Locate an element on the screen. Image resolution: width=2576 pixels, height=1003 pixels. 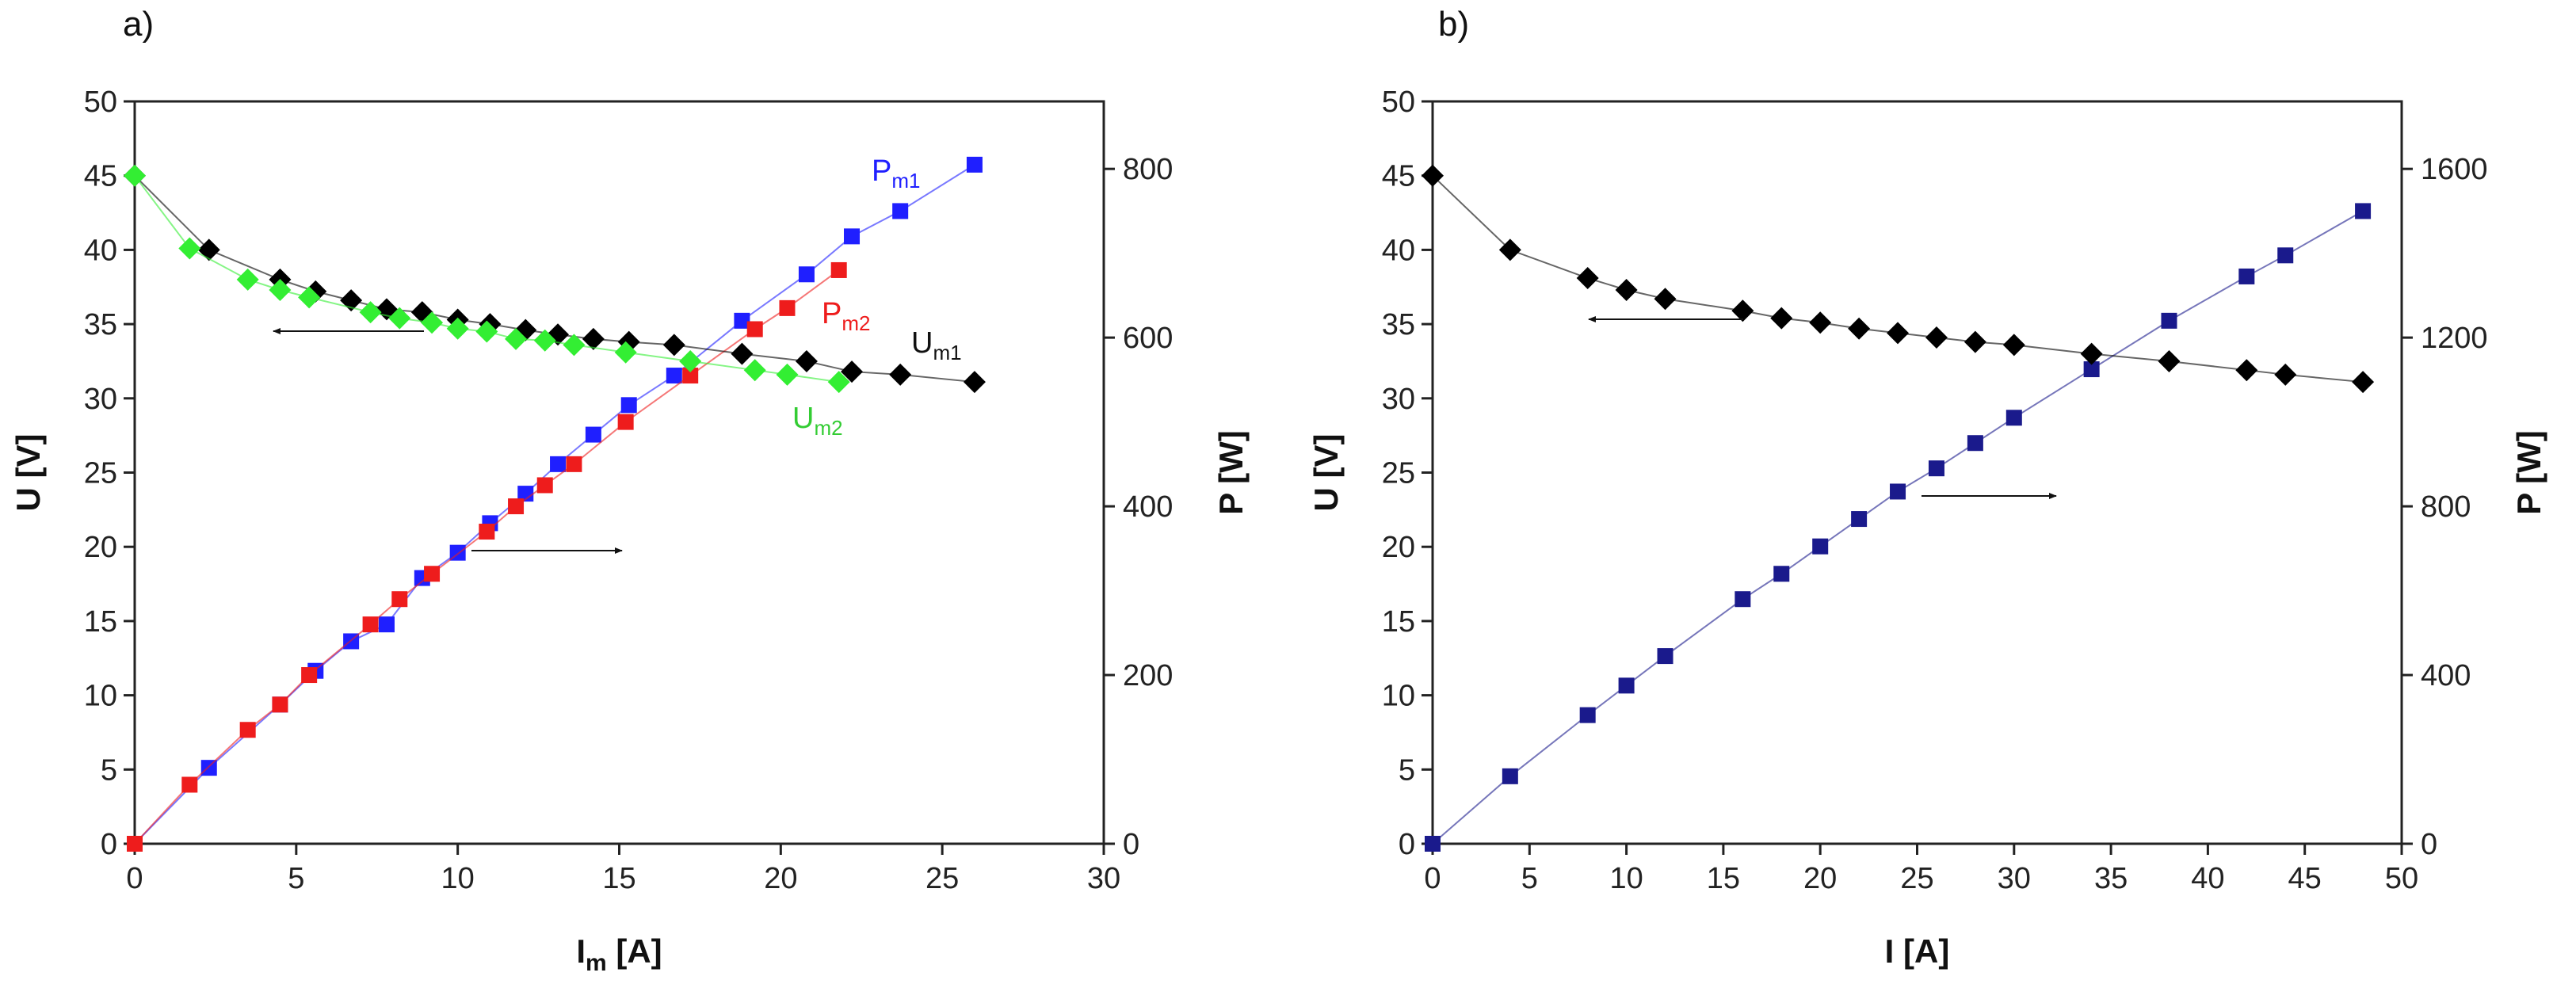
y-left-tick-label: 30 is located at coordinates (100, 399).